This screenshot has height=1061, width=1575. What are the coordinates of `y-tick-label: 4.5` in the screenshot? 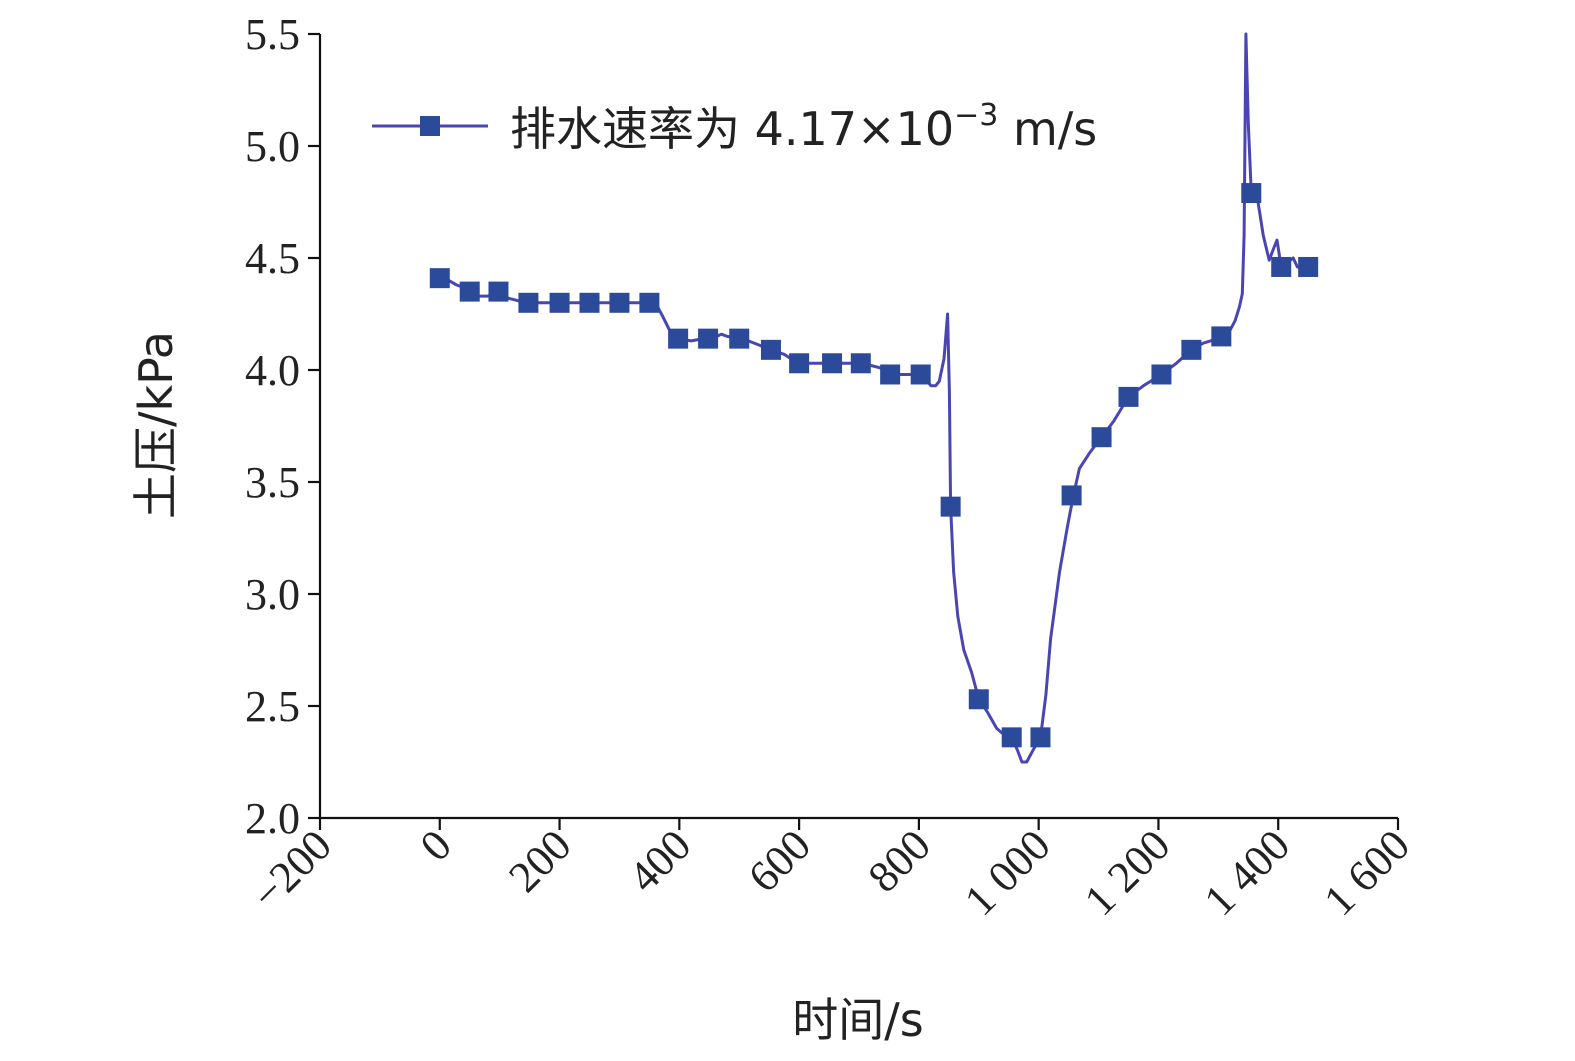 It's located at (272, 258).